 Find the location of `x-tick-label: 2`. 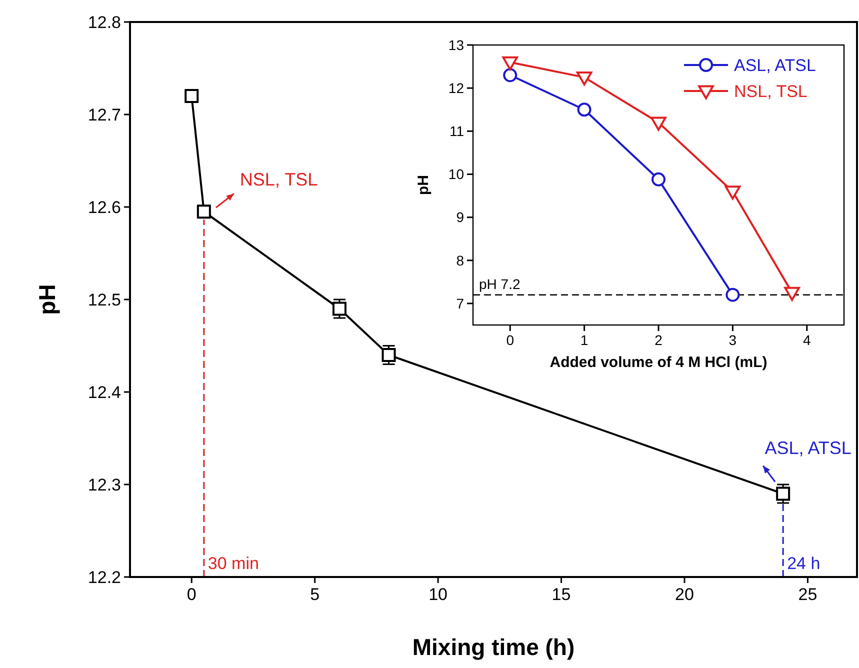

x-tick-label: 2 is located at coordinates (658, 340).